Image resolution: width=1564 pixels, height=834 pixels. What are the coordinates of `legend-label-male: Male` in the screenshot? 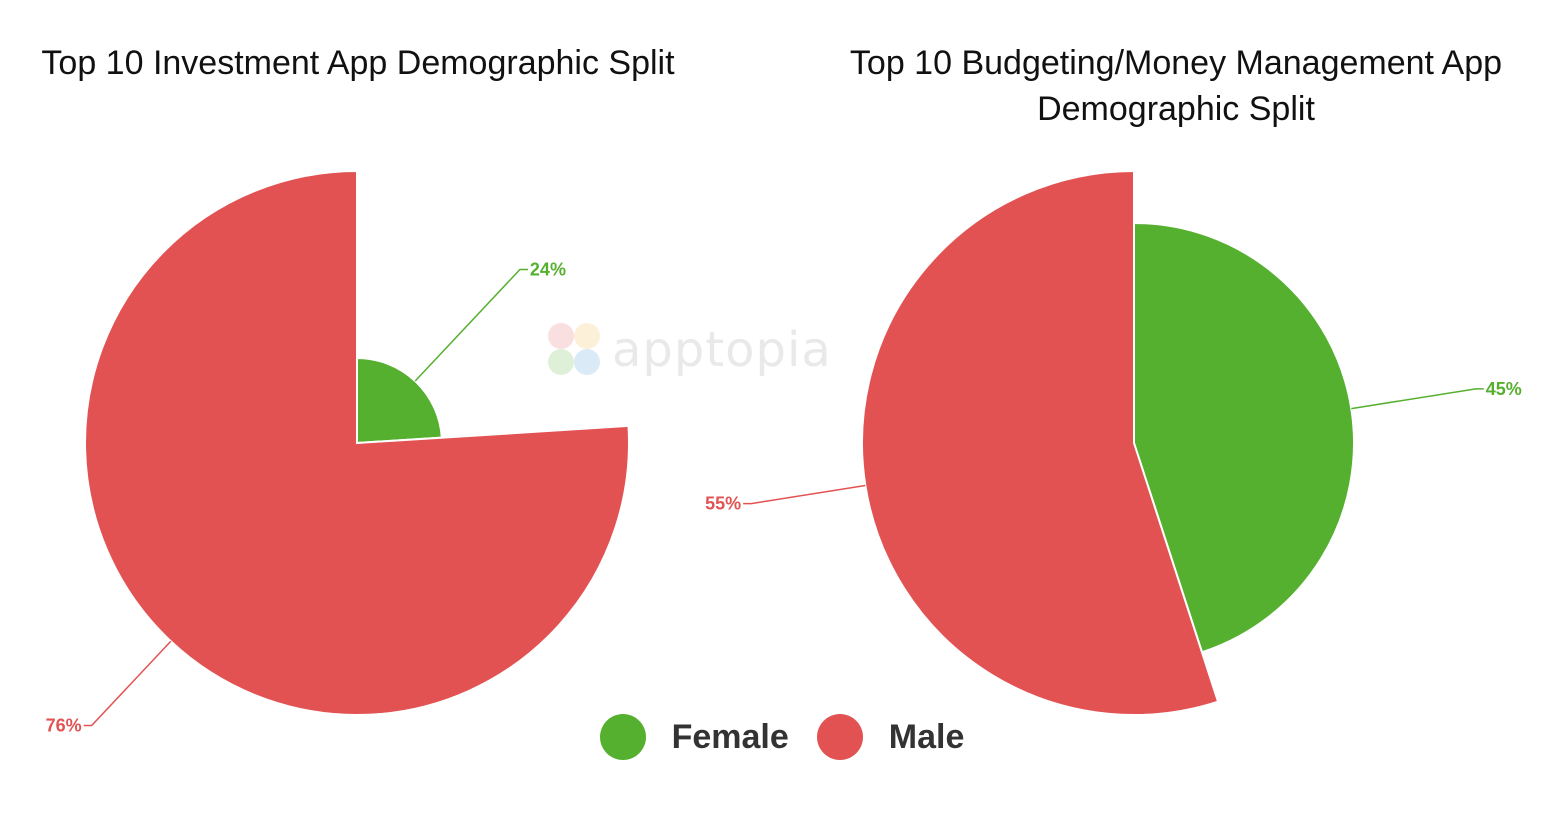 It's located at (926, 736).